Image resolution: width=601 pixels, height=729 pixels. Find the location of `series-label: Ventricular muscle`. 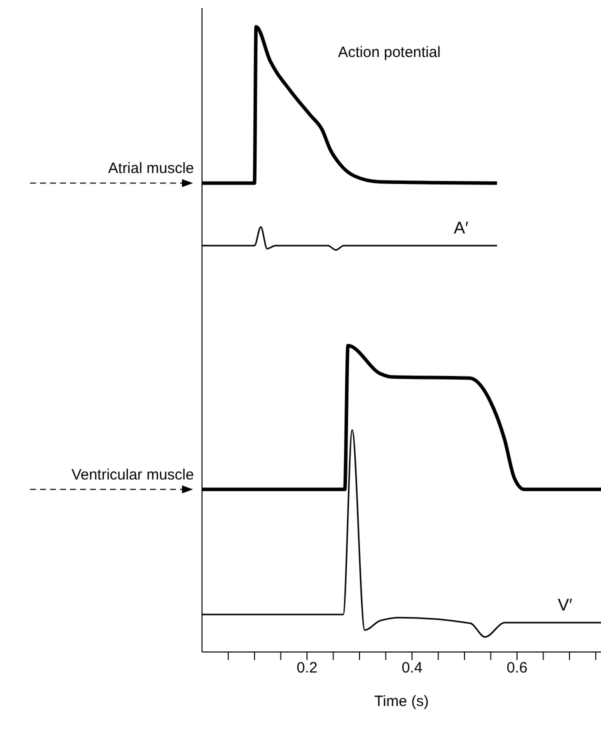

series-label: Ventricular muscle is located at coordinates (132, 475).